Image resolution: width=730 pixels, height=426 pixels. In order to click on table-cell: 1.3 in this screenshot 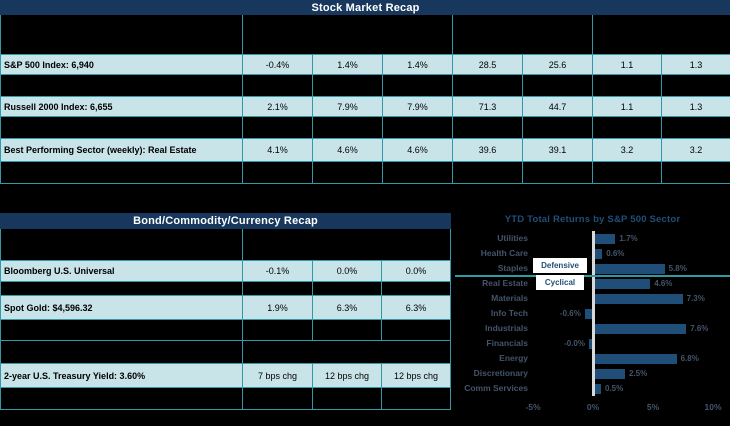, I will do `click(695, 64)`.